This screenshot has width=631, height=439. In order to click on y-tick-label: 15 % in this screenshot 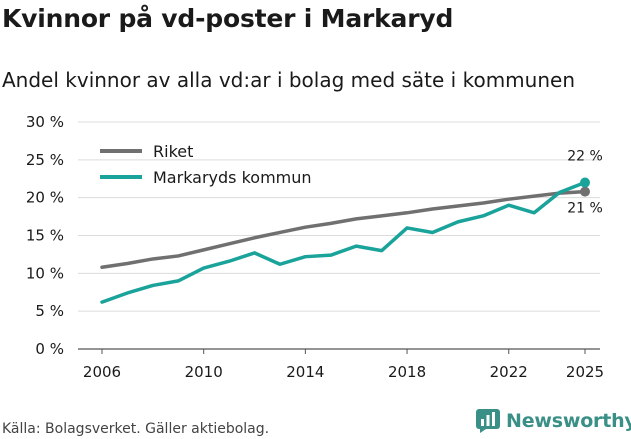, I will do `click(45, 236)`.